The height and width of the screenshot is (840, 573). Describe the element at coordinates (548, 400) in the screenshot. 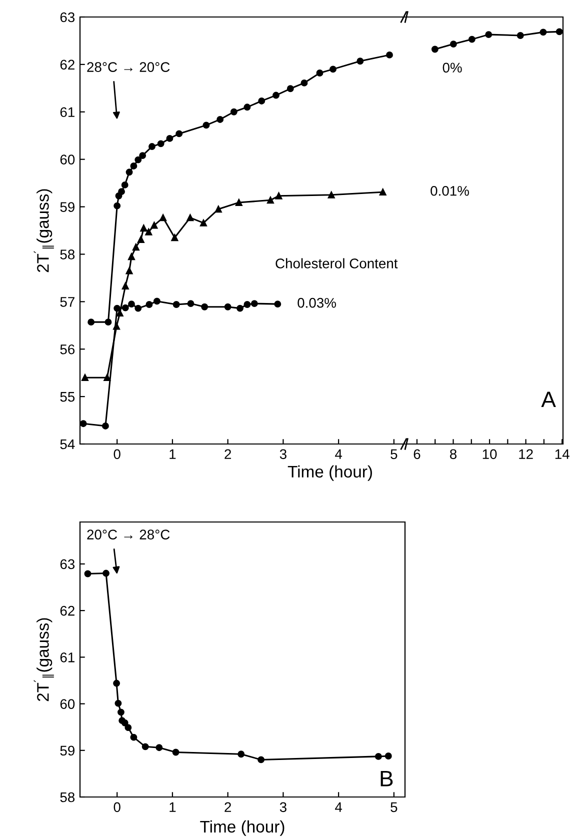

I see `annotation: A` at that location.